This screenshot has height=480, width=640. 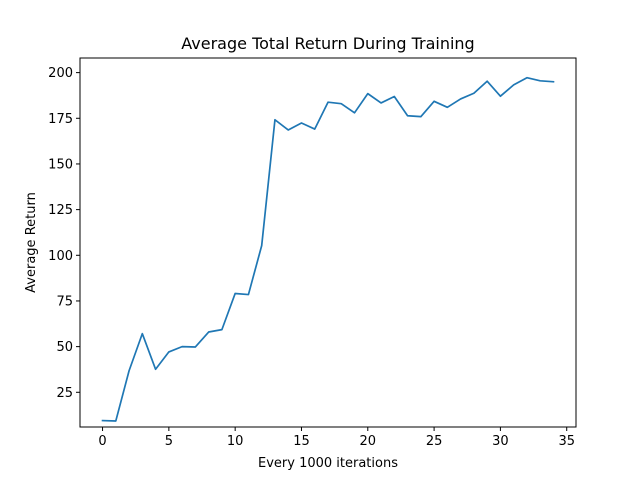 I want to click on chart-title: Average Total Return During Training, so click(x=327, y=43).